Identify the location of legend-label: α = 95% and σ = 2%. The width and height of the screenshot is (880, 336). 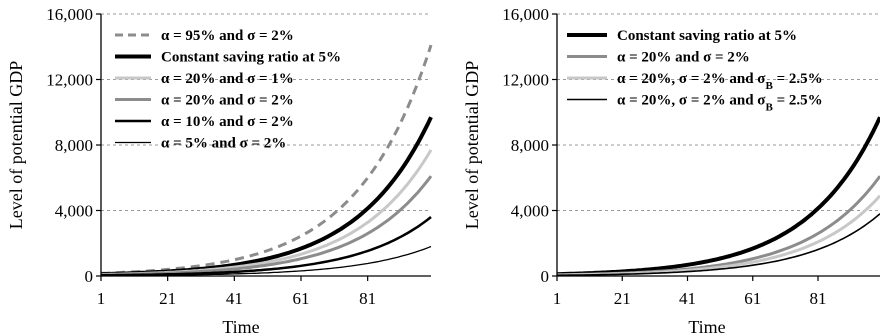
(227, 36).